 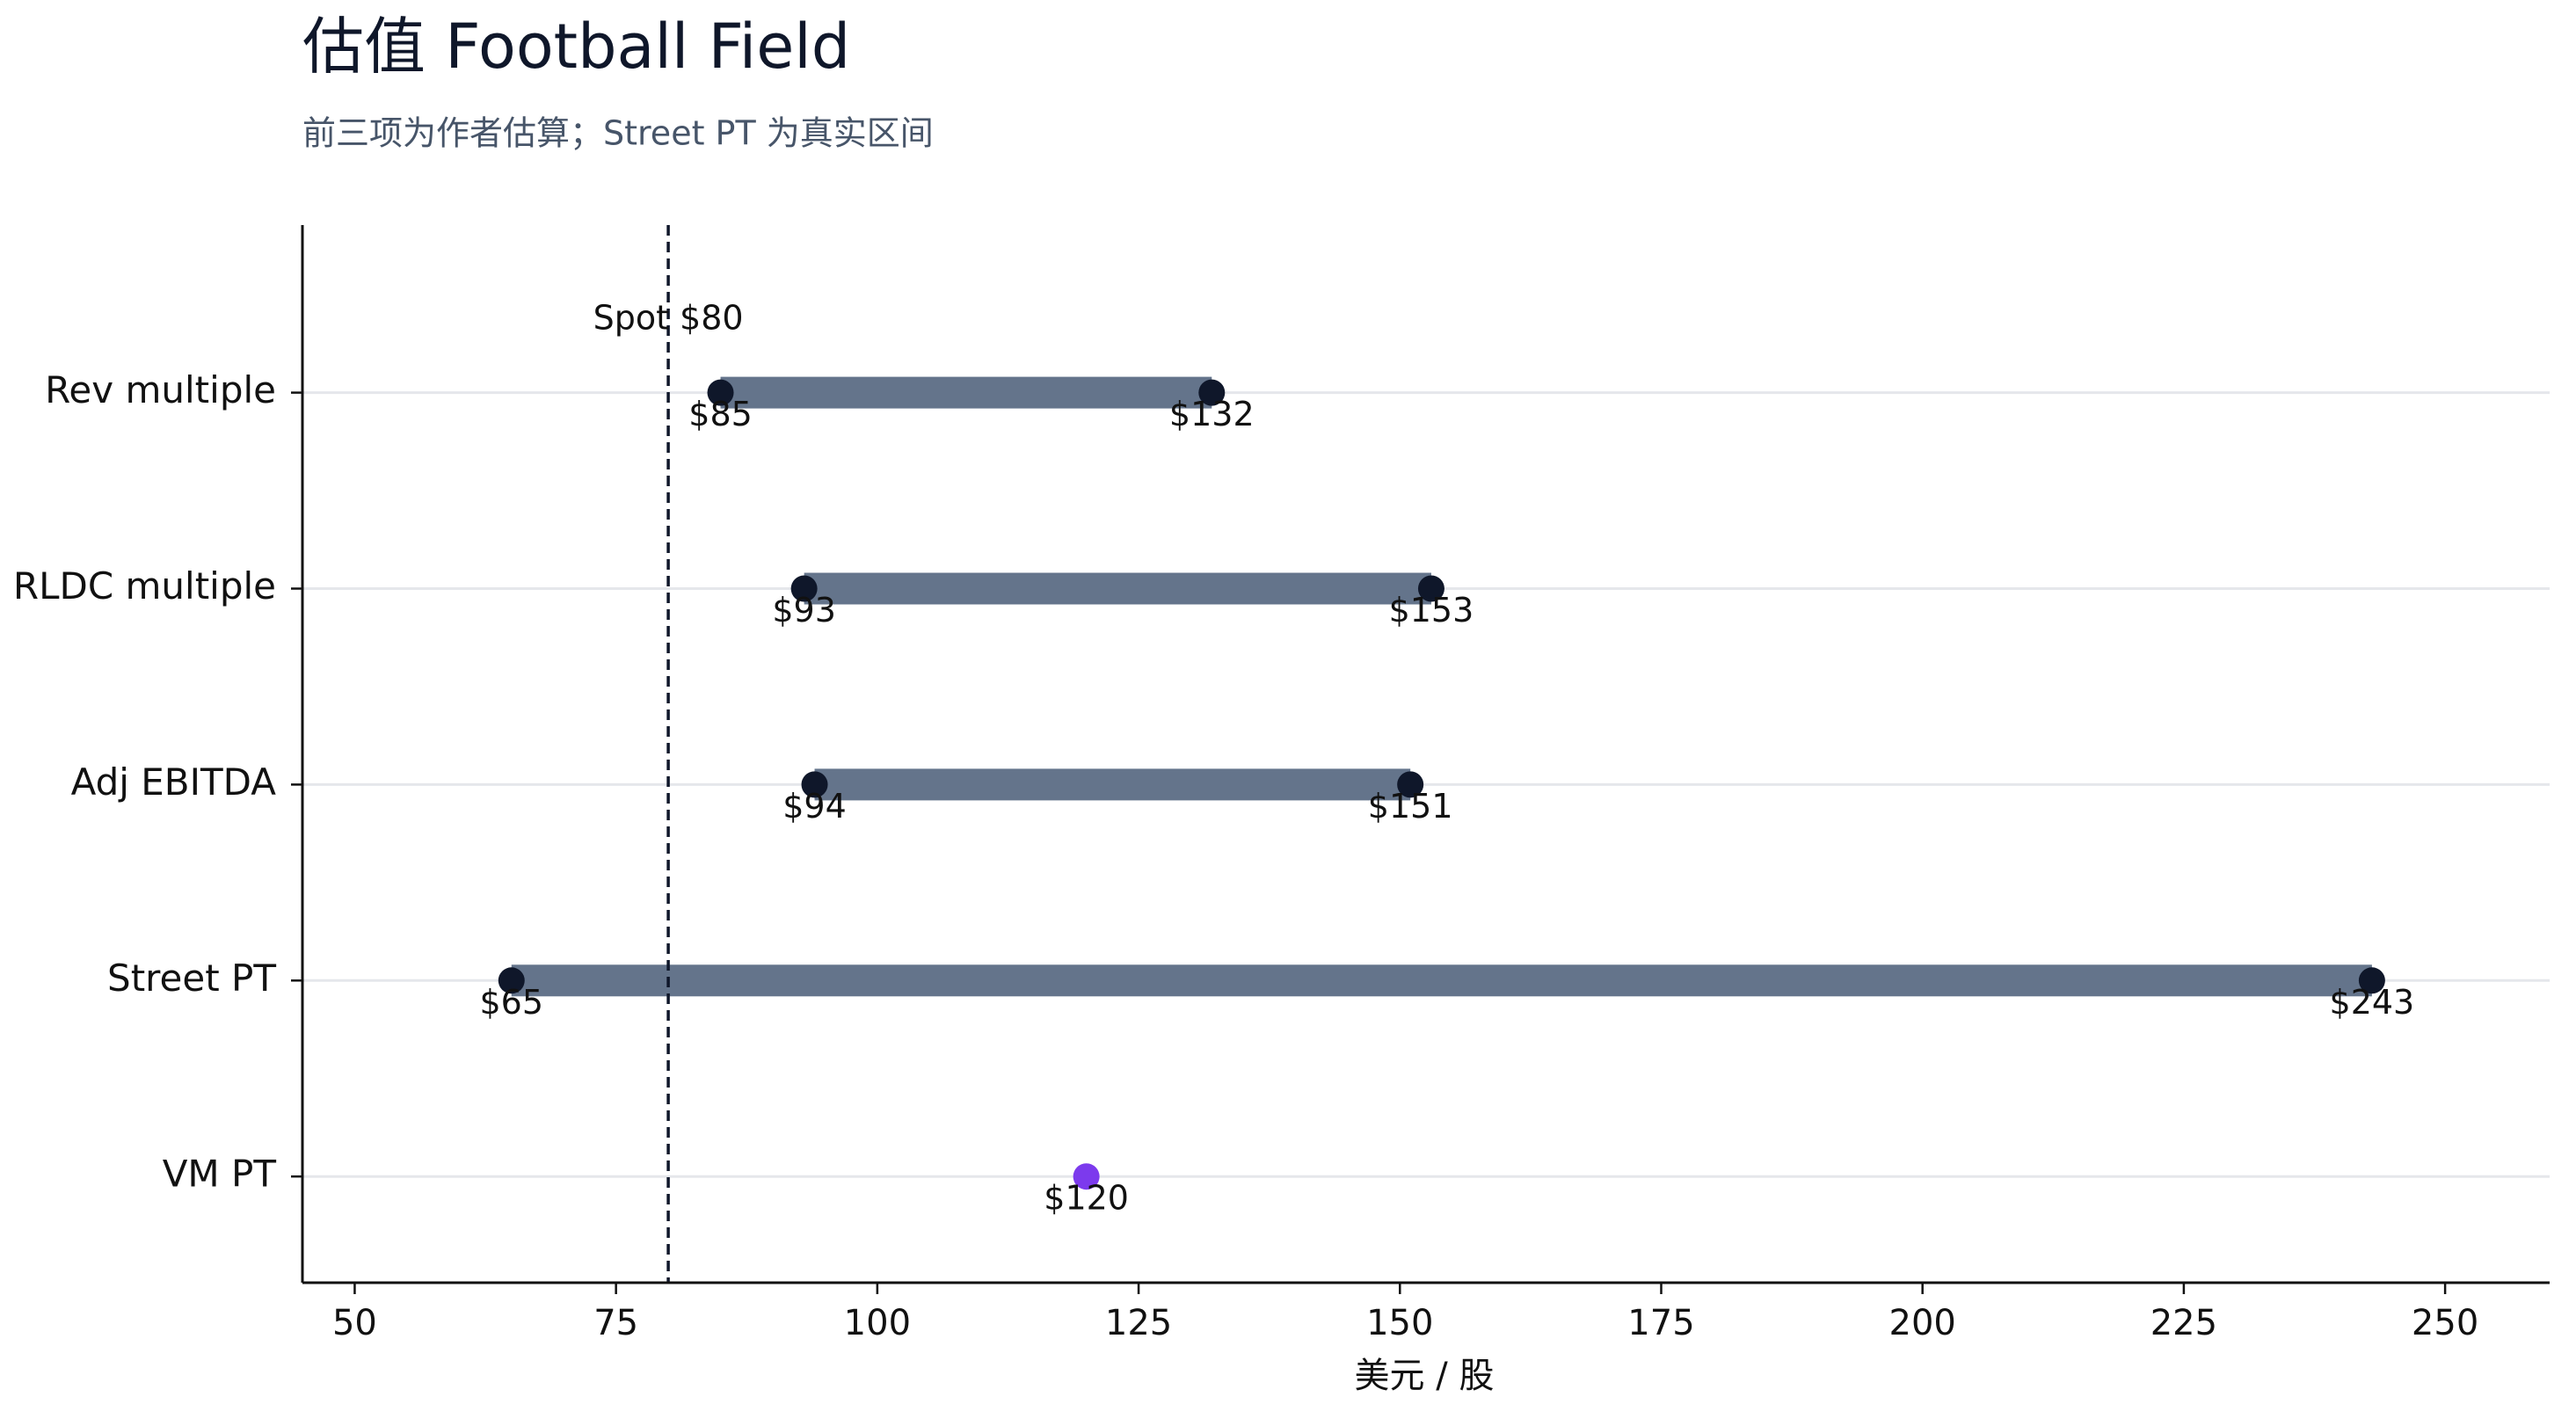 What do you see at coordinates (144, 586) in the screenshot?
I see `y-tick-label: RLDC multiple` at bounding box center [144, 586].